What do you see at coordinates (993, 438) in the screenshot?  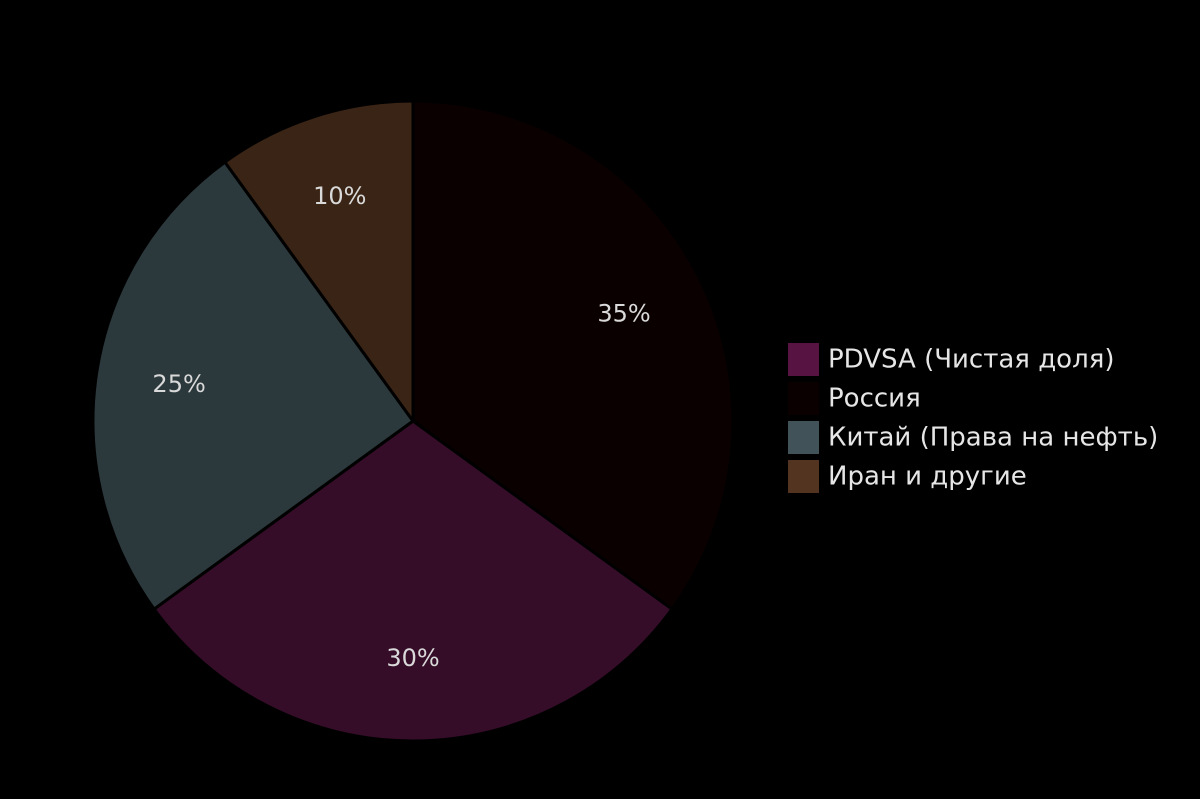 I see `legend-label-3: Китай (Права на нефть)` at bounding box center [993, 438].